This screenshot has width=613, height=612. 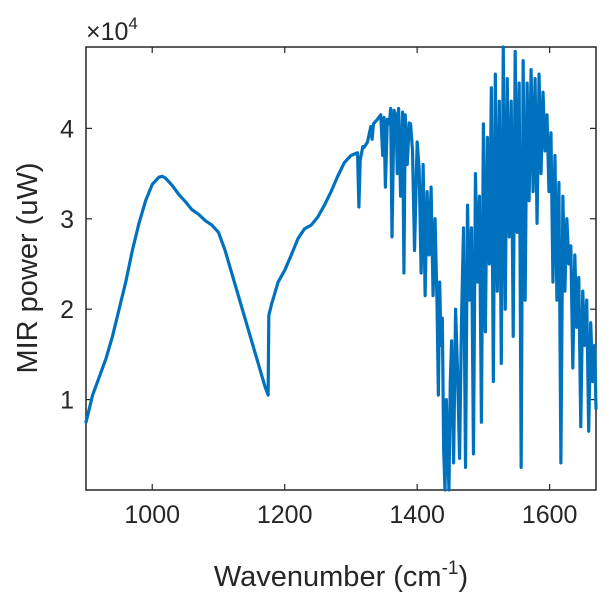 What do you see at coordinates (463, 577) in the screenshot?
I see `x-axis-label-unit-suffix: )` at bounding box center [463, 577].